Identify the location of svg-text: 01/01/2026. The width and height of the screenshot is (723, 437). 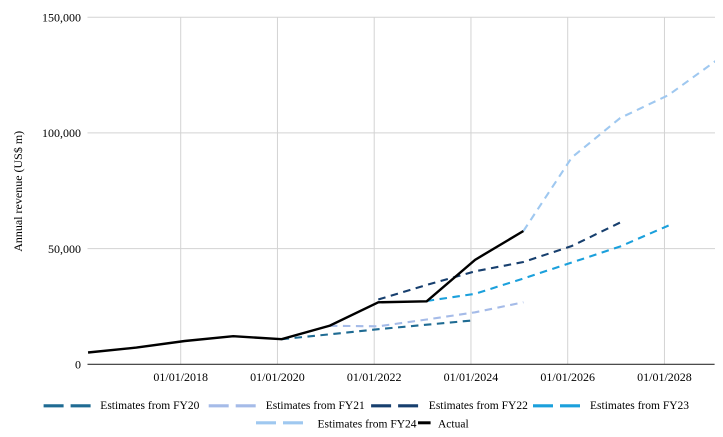
(567, 377).